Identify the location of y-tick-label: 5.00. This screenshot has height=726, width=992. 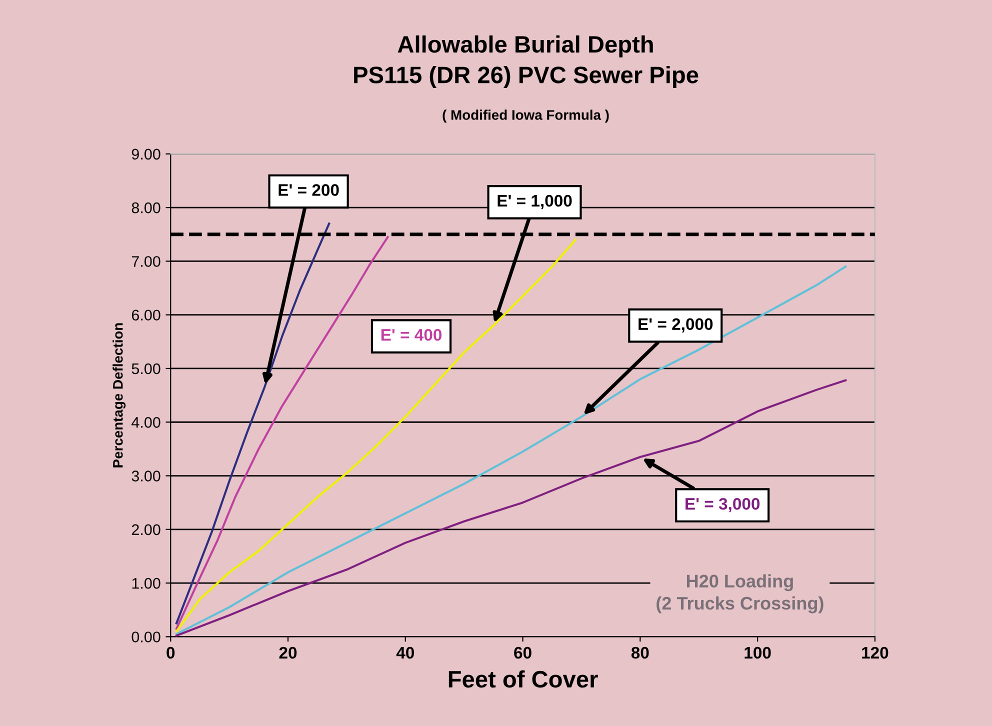
(146, 368).